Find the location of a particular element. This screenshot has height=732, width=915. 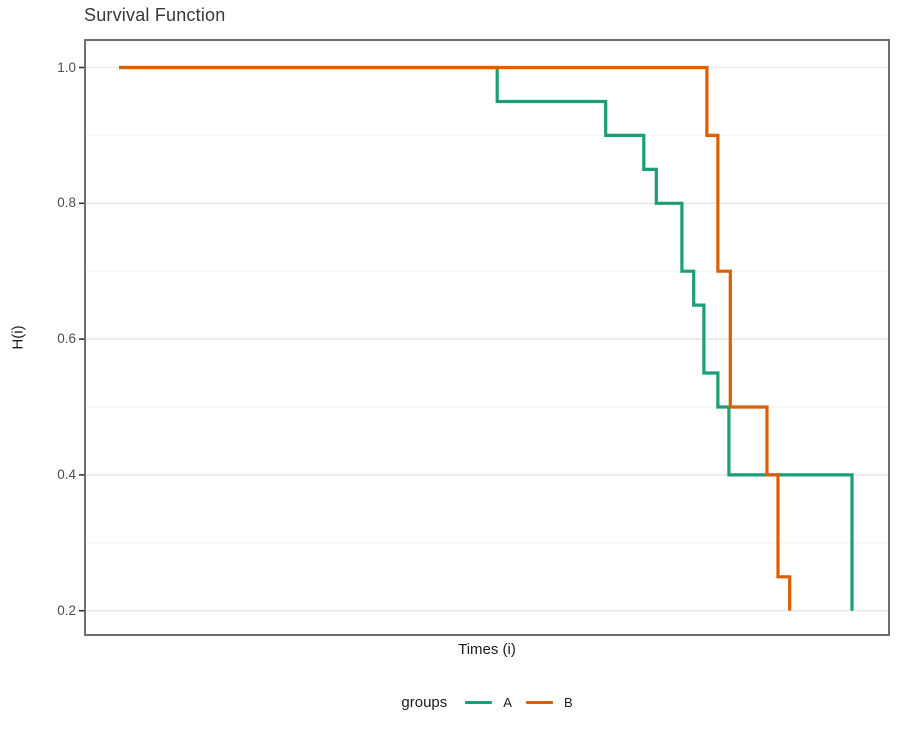

legend-item-b: B is located at coordinates (549, 702).